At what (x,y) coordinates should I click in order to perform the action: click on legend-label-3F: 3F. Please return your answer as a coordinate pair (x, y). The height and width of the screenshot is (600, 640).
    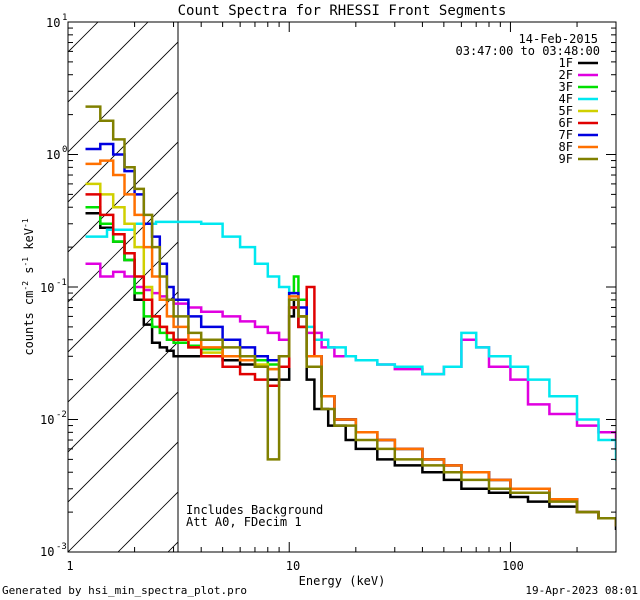
    Looking at the image, I should click on (566, 87).